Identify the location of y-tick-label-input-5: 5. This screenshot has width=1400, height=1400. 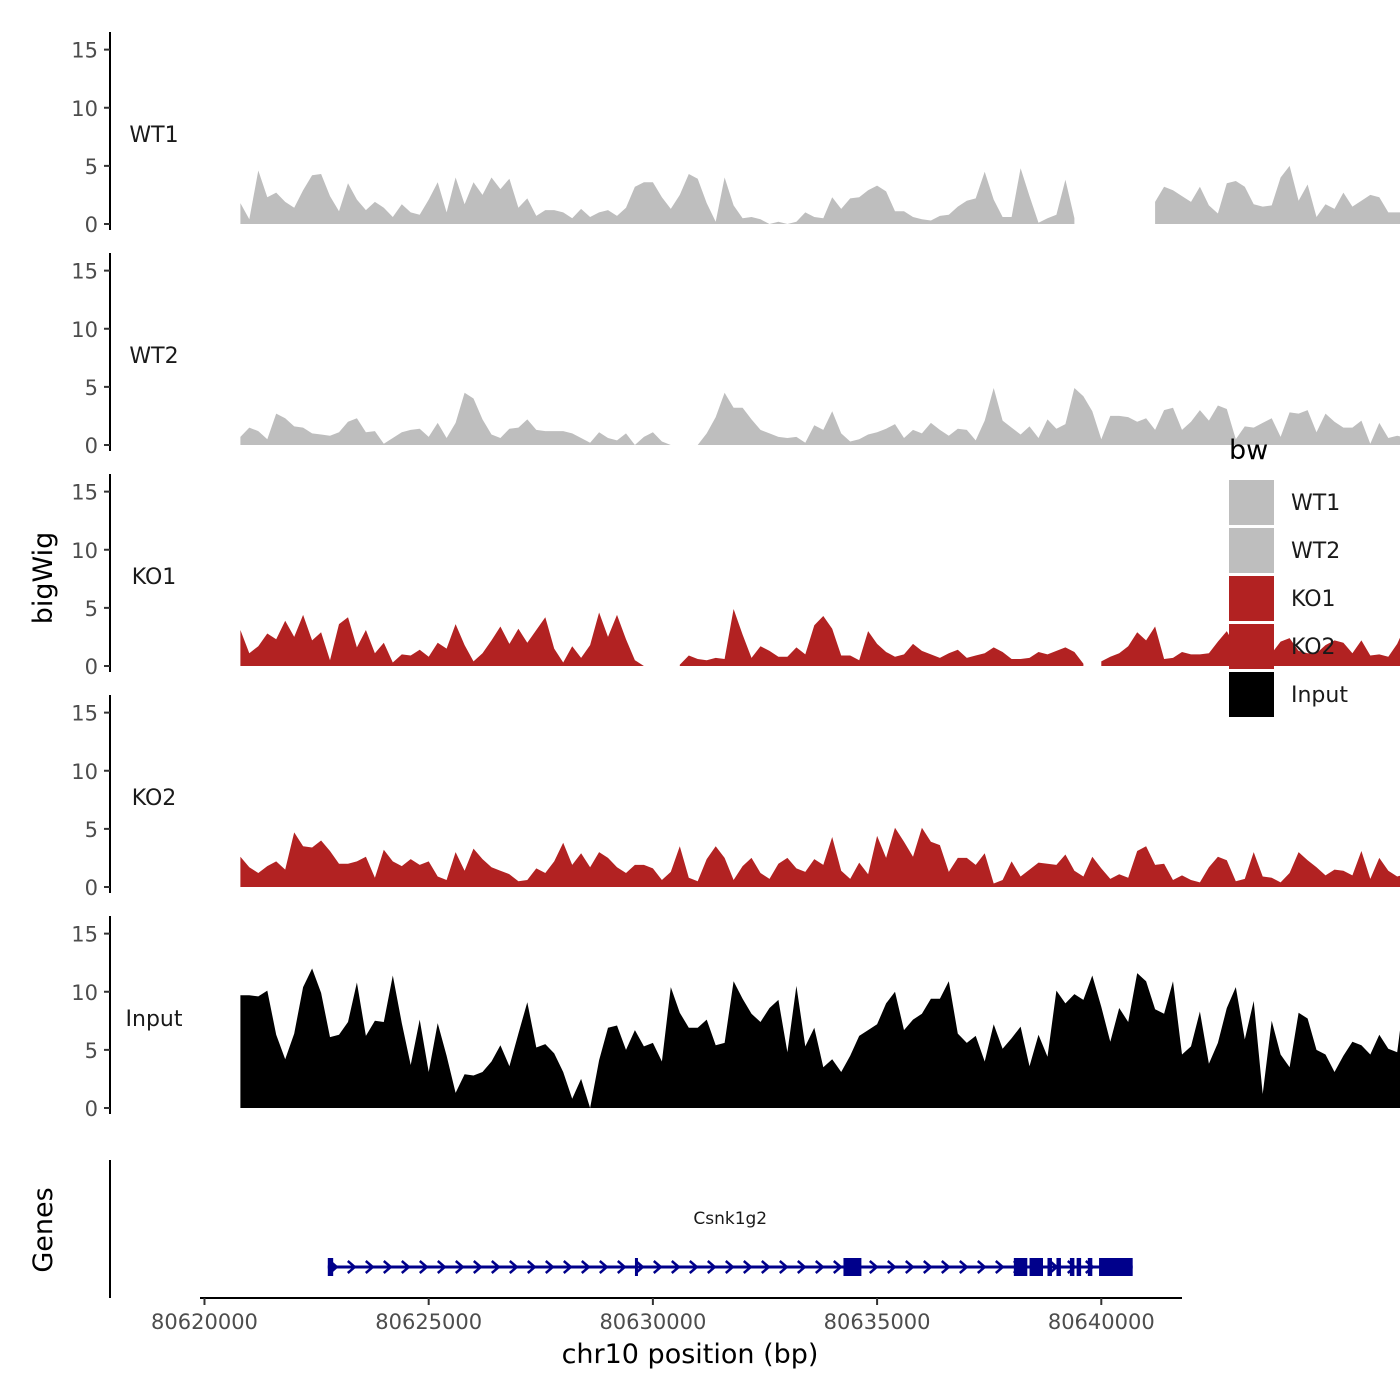
(91, 1051).